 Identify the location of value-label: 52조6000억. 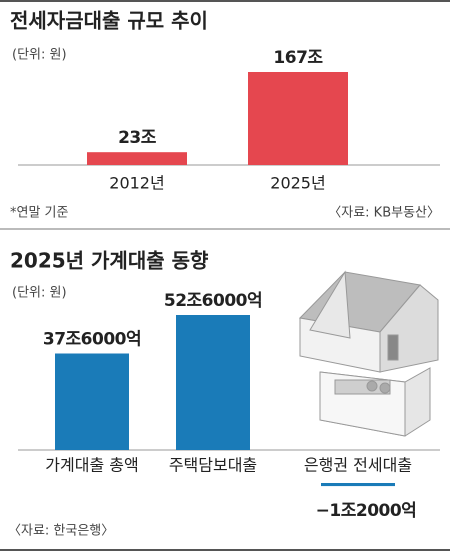
(213, 301).